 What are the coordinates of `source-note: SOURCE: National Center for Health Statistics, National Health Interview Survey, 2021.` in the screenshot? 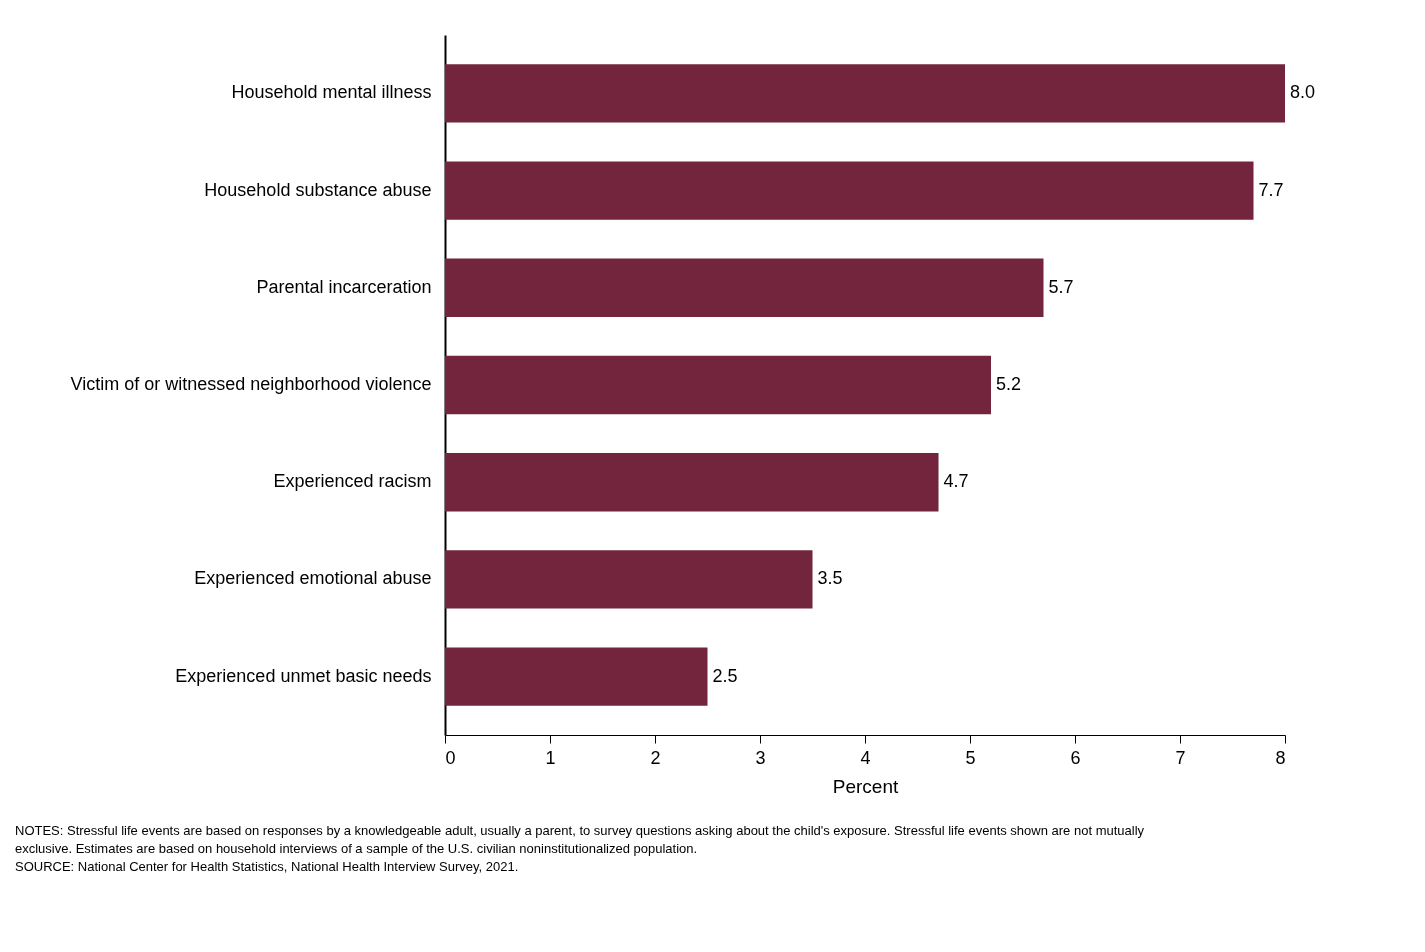 It's located at (267, 866).